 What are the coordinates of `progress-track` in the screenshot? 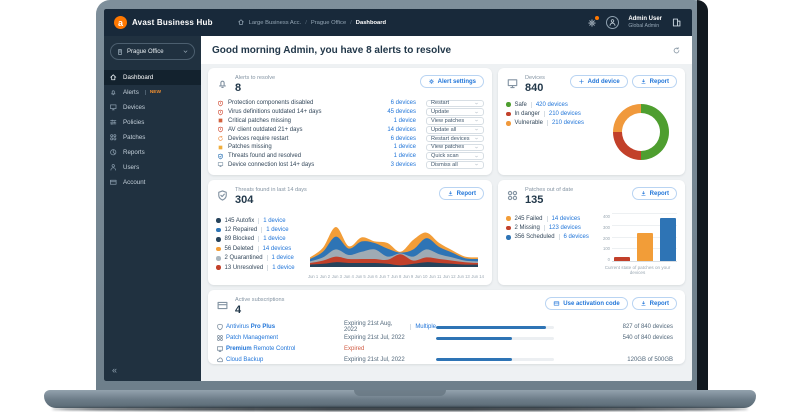 It's located at (495, 338).